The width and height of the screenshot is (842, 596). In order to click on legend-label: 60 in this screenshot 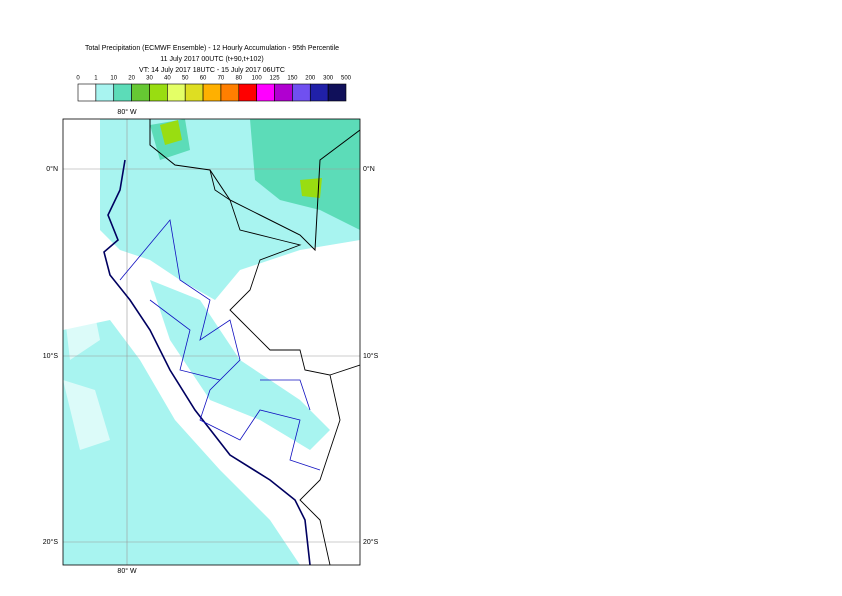, I will do `click(203, 79)`.